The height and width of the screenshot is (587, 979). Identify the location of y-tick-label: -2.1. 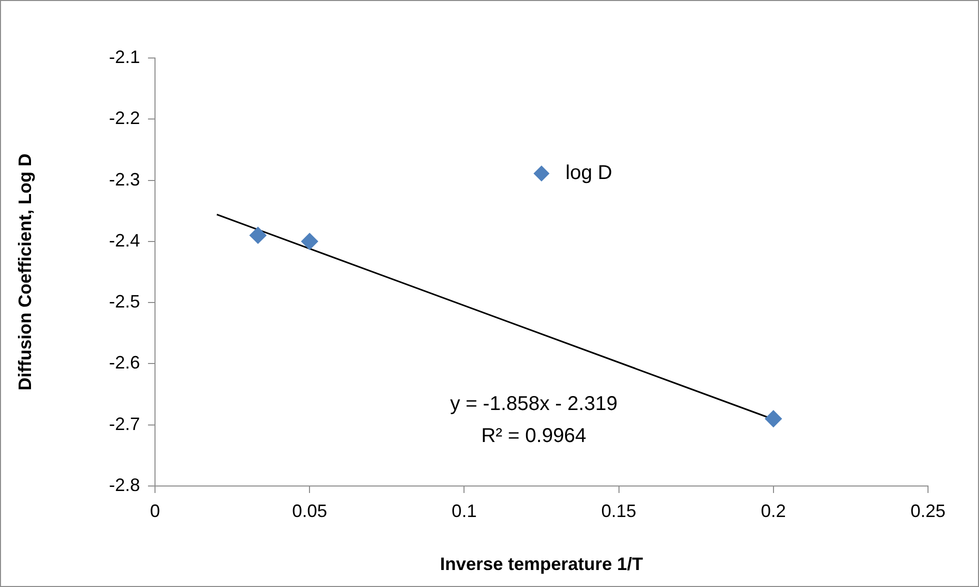
(124, 56).